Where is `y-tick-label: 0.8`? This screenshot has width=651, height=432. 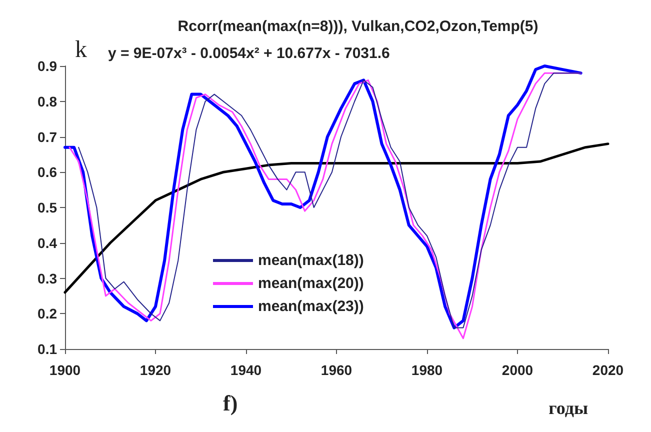
y-tick-label: 0.8 is located at coordinates (48, 101).